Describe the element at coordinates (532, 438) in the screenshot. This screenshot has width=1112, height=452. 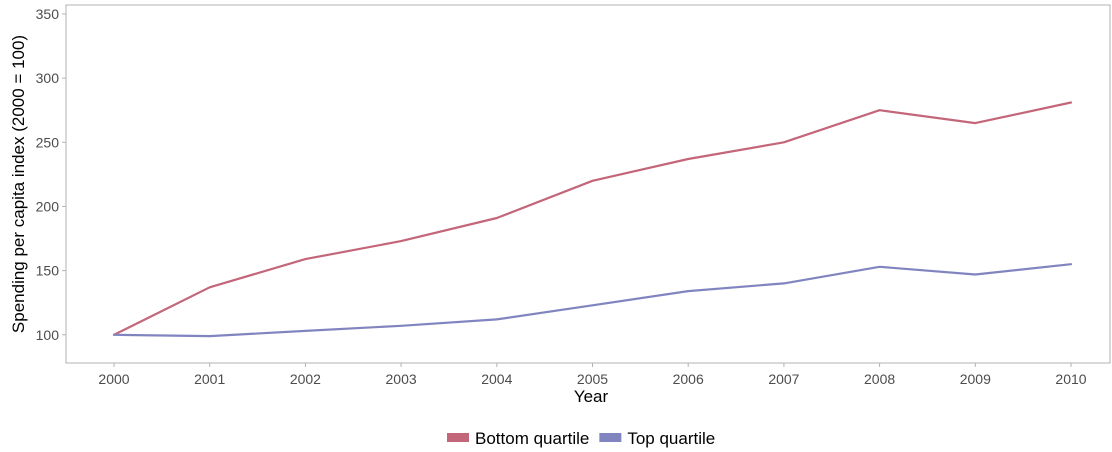
I see `legend-label-bottom-quartile: Bottom quartile` at that location.